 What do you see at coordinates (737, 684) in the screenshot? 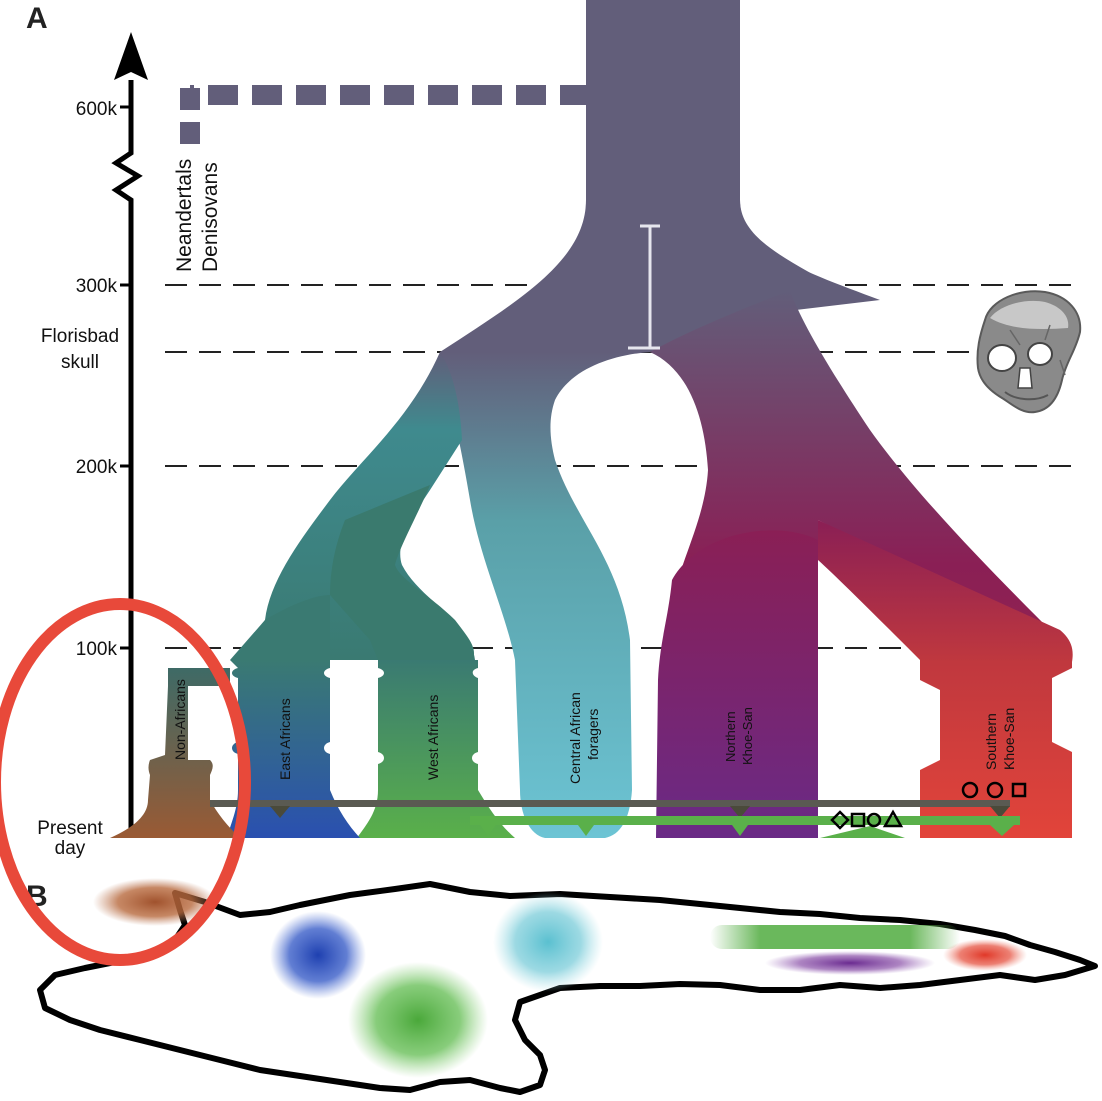
I see `northern-khoe-san-population` at bounding box center [737, 684].